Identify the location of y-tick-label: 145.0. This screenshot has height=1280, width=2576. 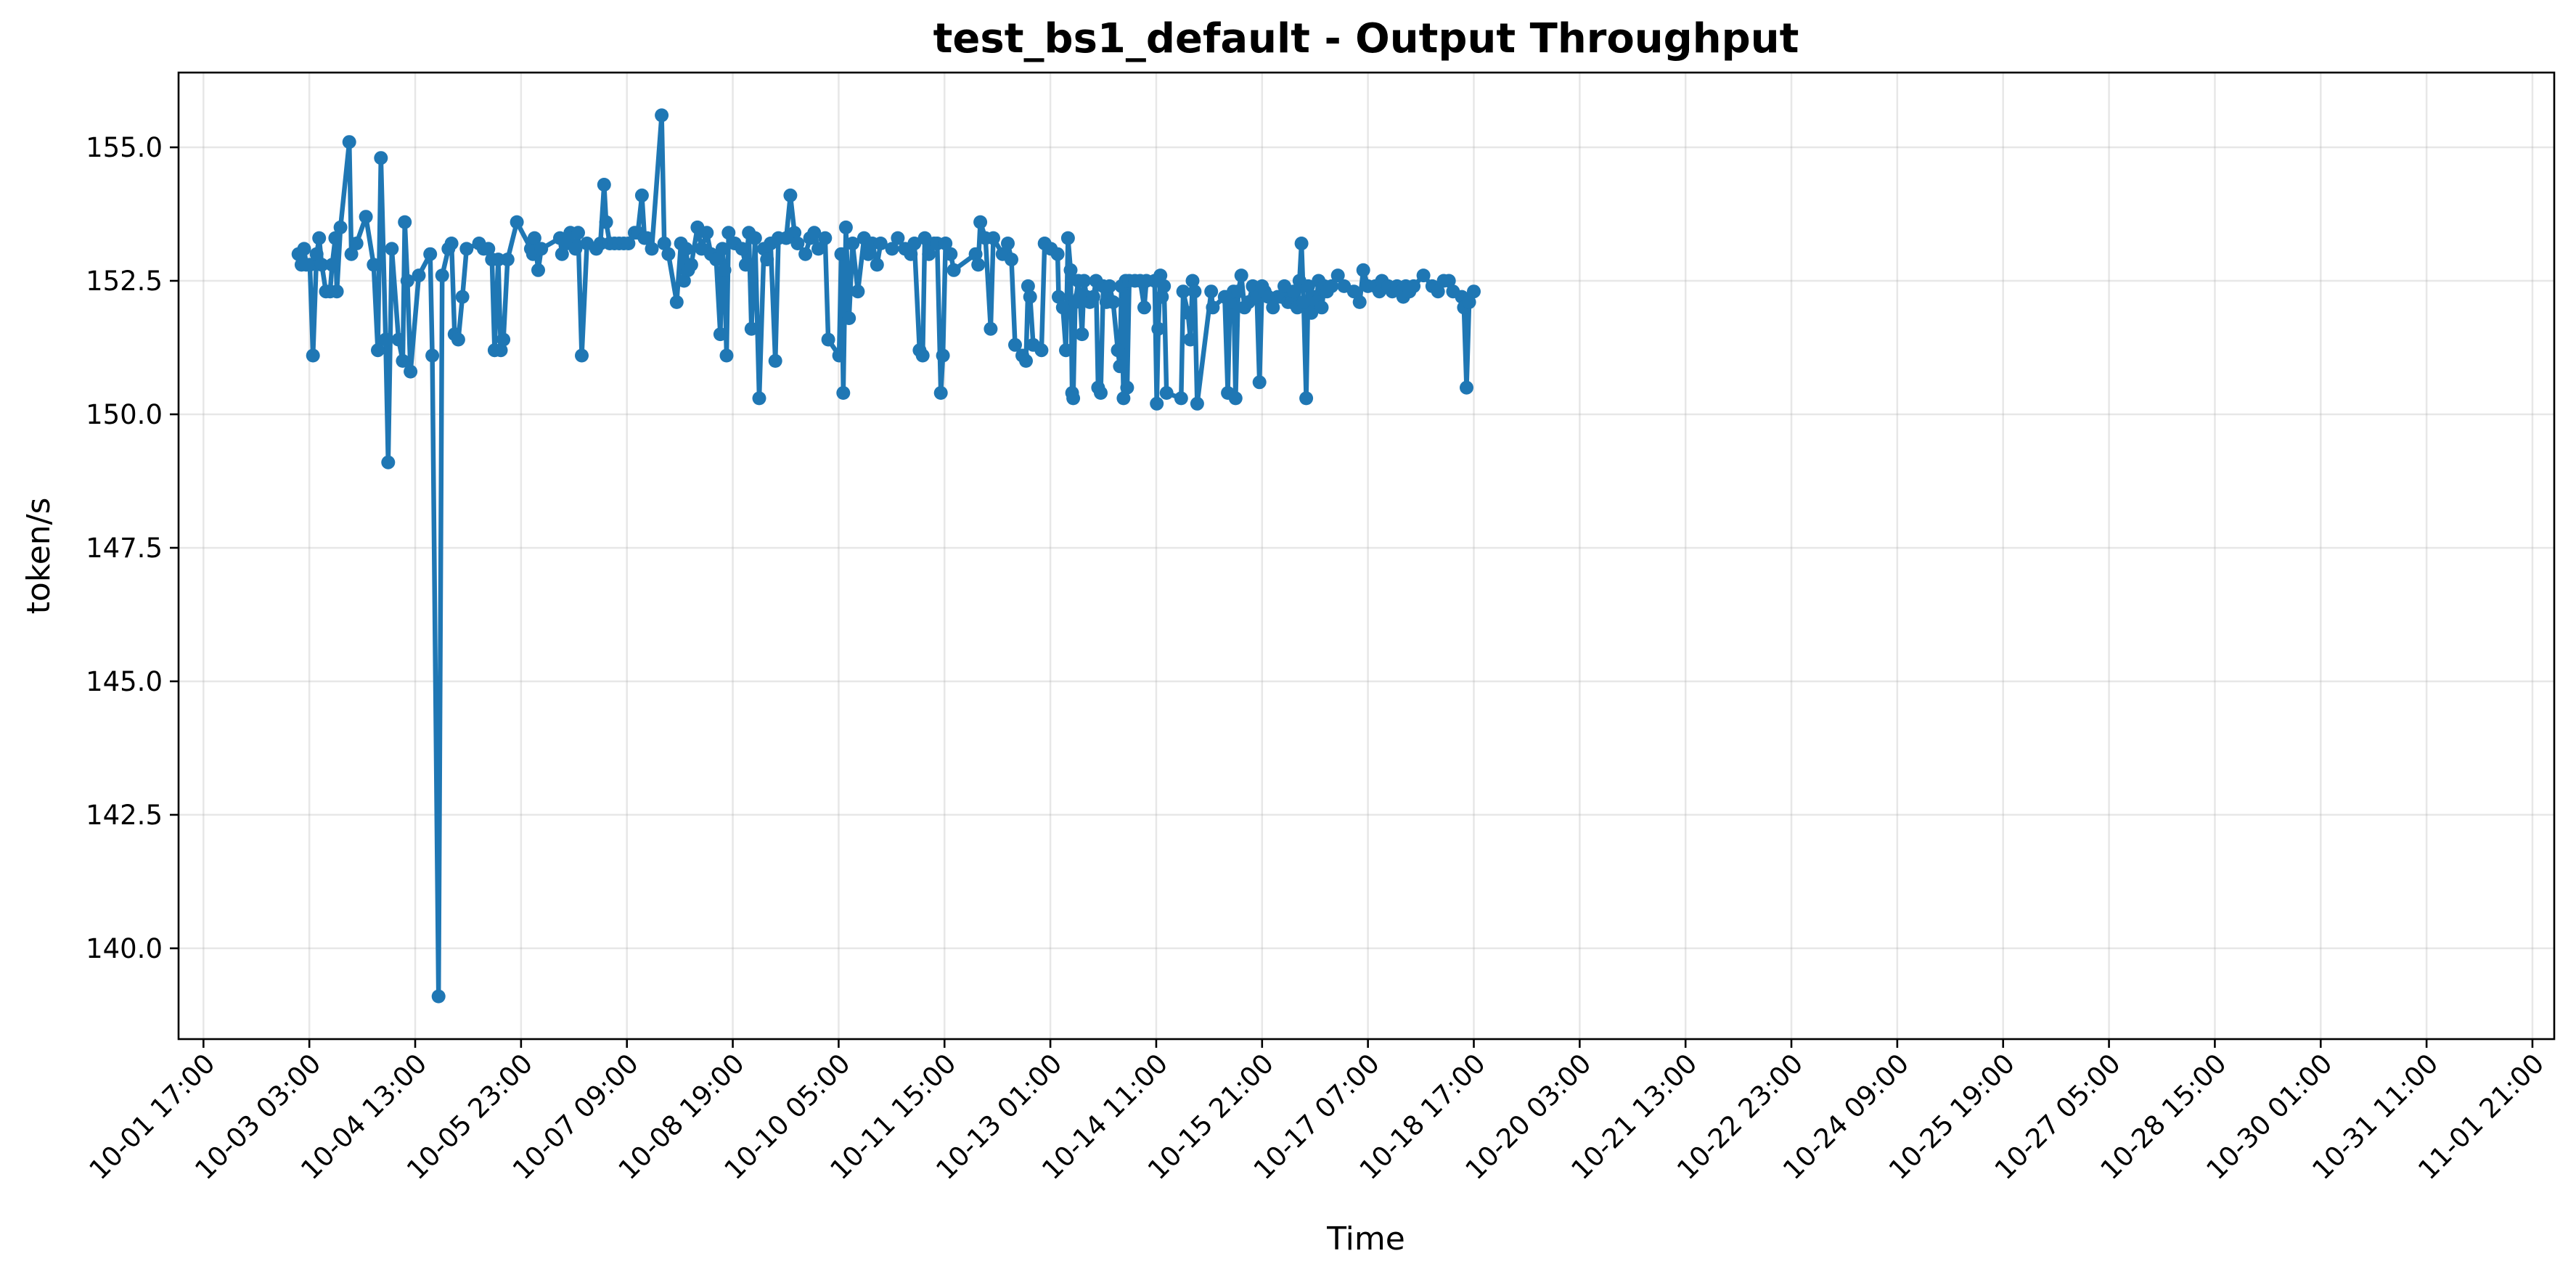
(125, 681).